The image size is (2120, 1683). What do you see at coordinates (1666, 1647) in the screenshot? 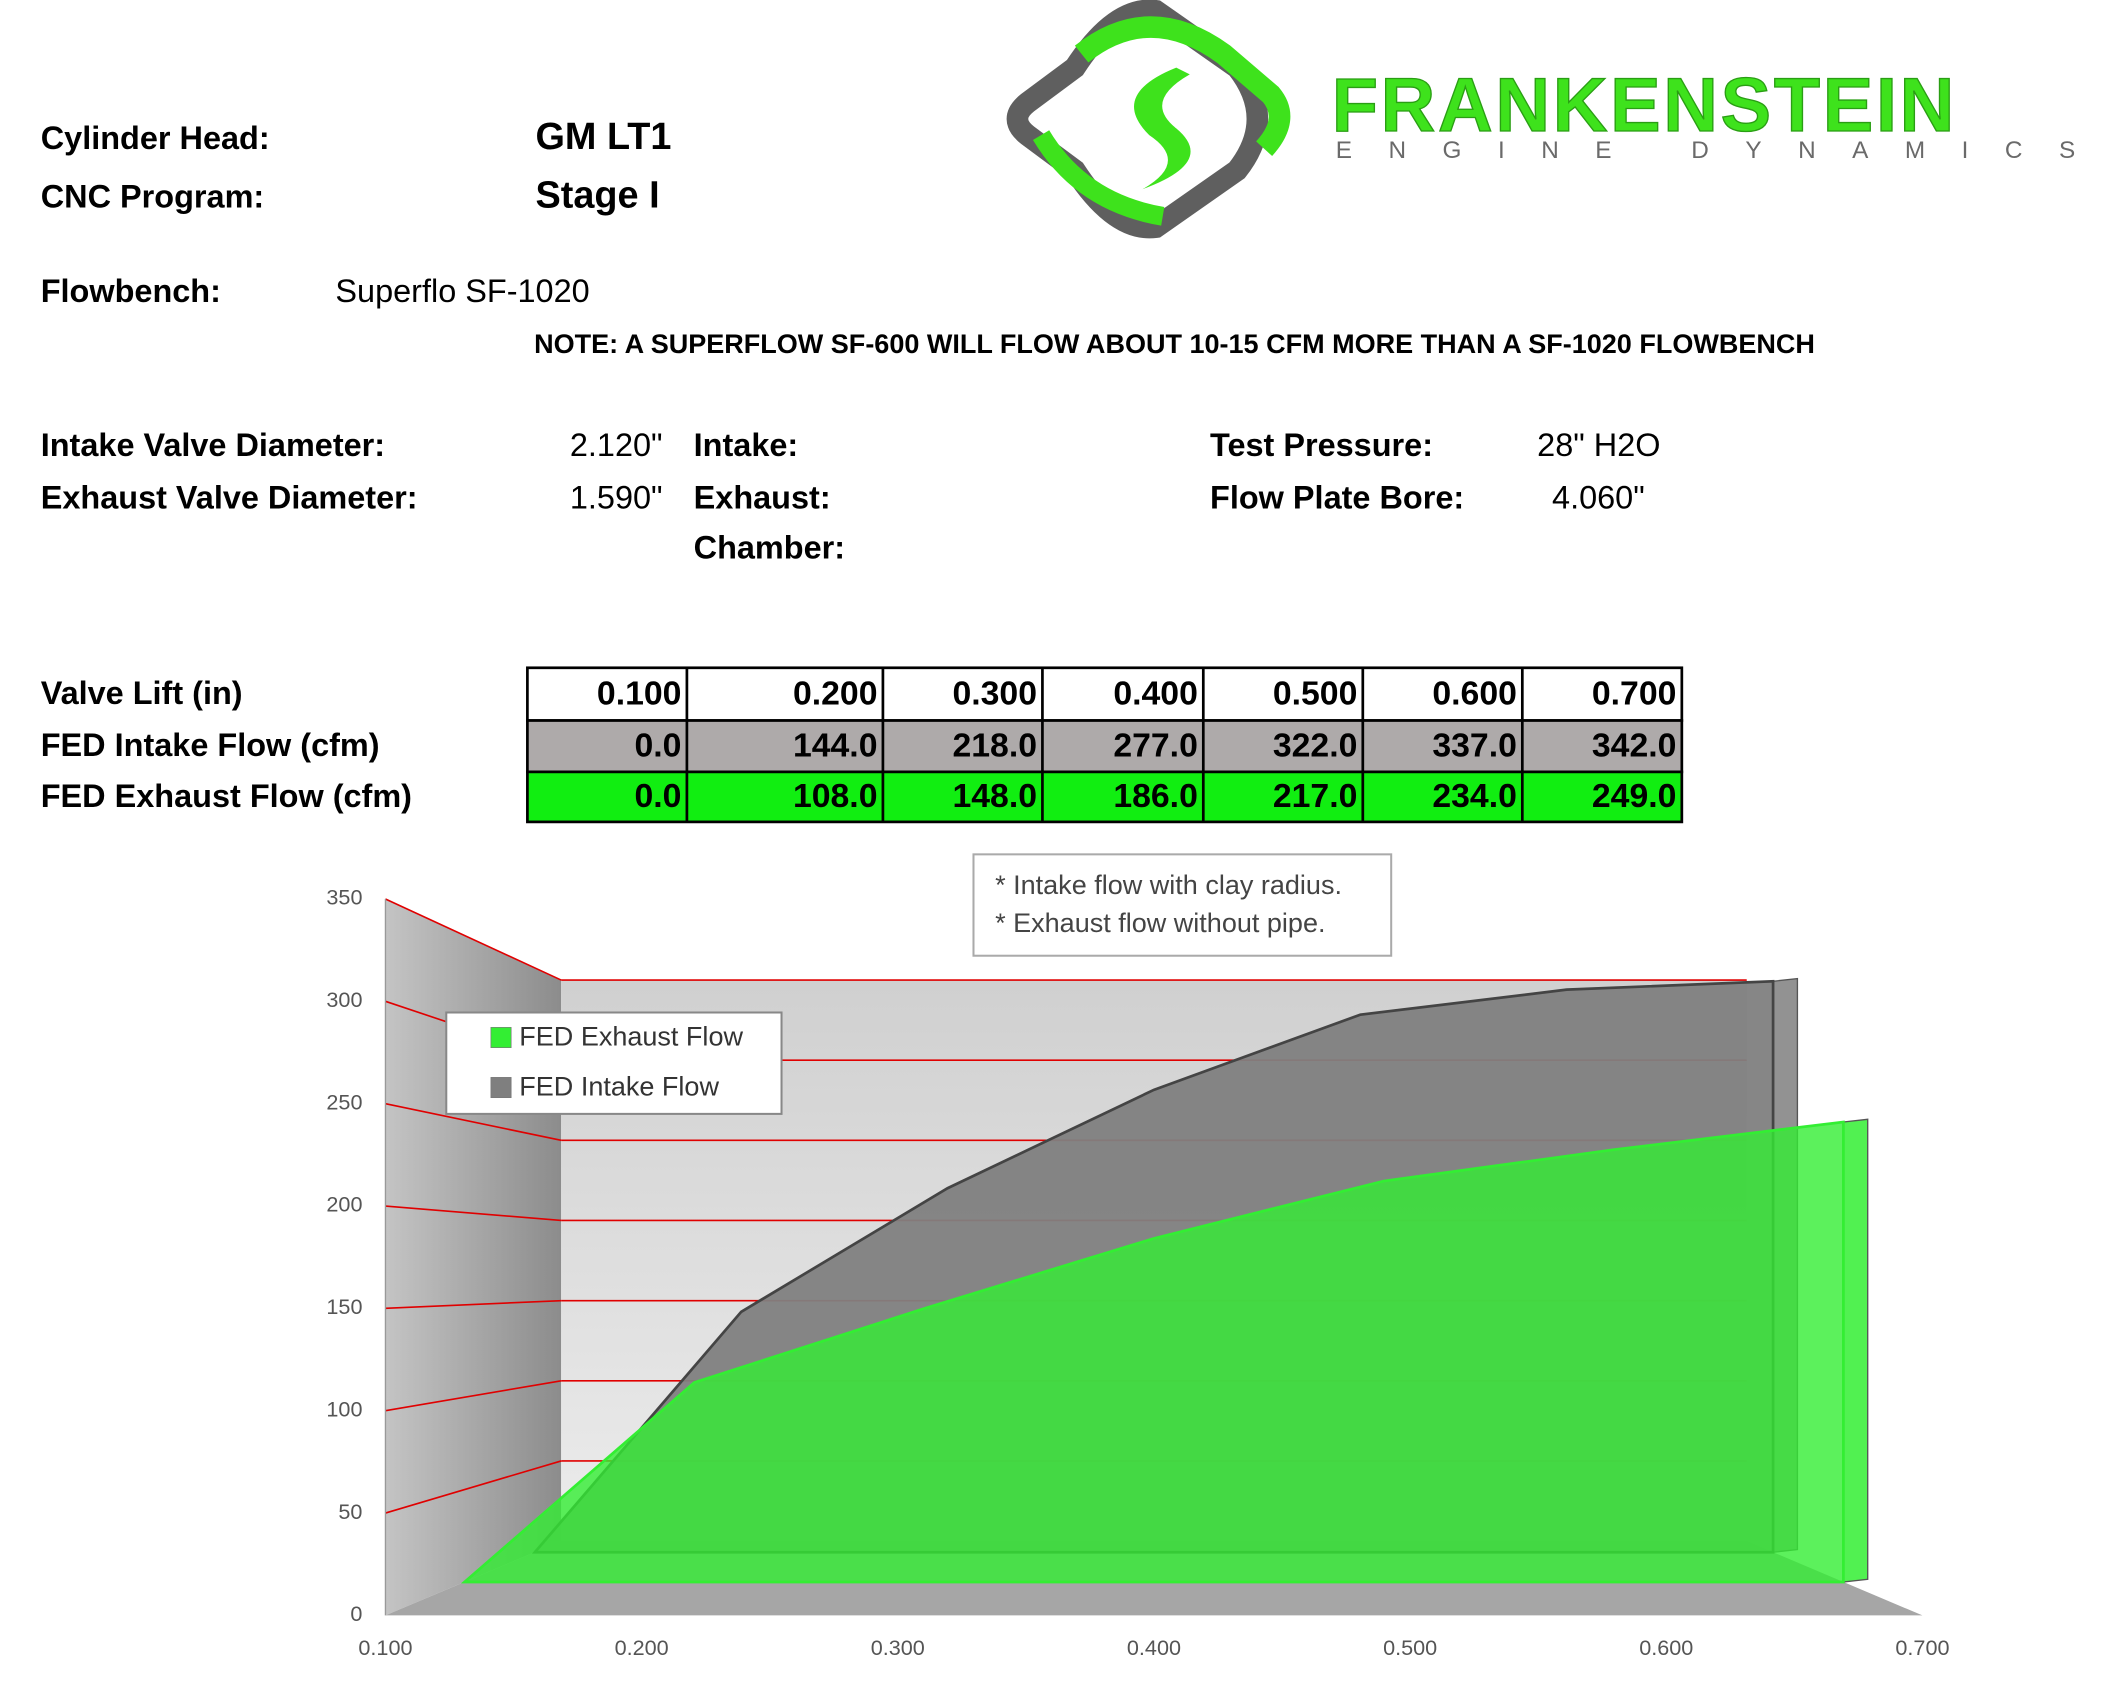
I see `x-tick-label: 0.600` at bounding box center [1666, 1647].